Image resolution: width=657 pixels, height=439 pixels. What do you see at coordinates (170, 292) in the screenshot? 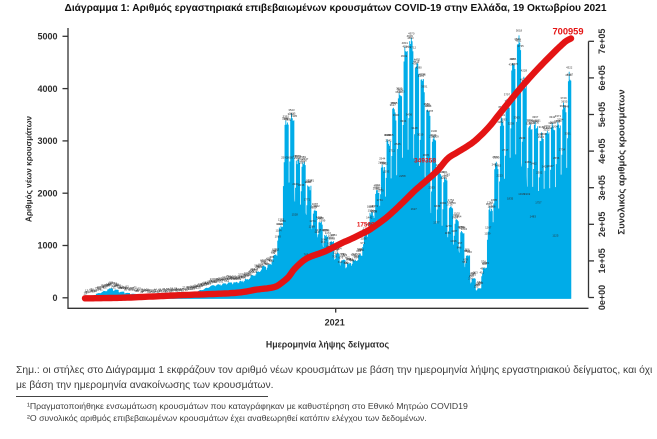
I see `svg-text: 48` at bounding box center [170, 292].